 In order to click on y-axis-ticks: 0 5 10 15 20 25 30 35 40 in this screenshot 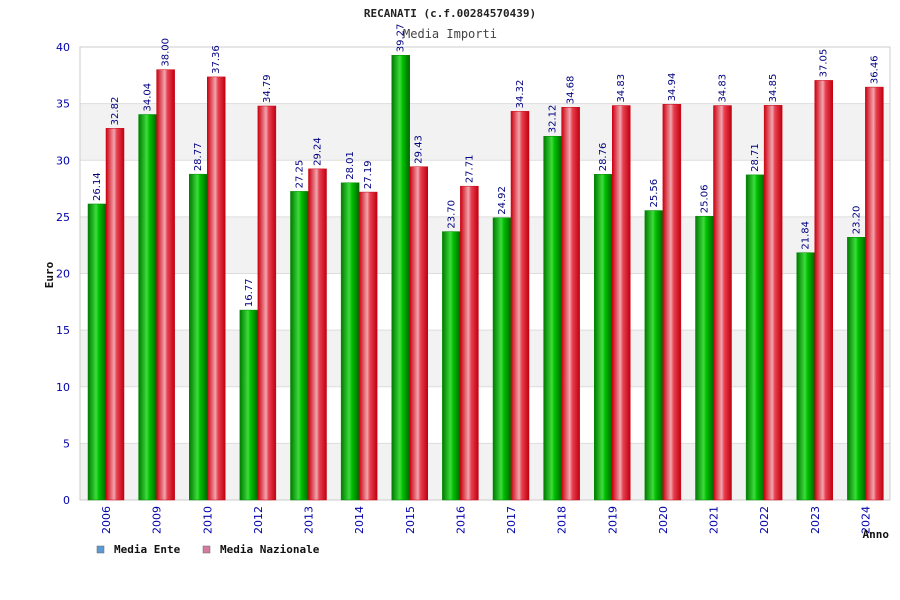, I will do `click(63, 274)`.